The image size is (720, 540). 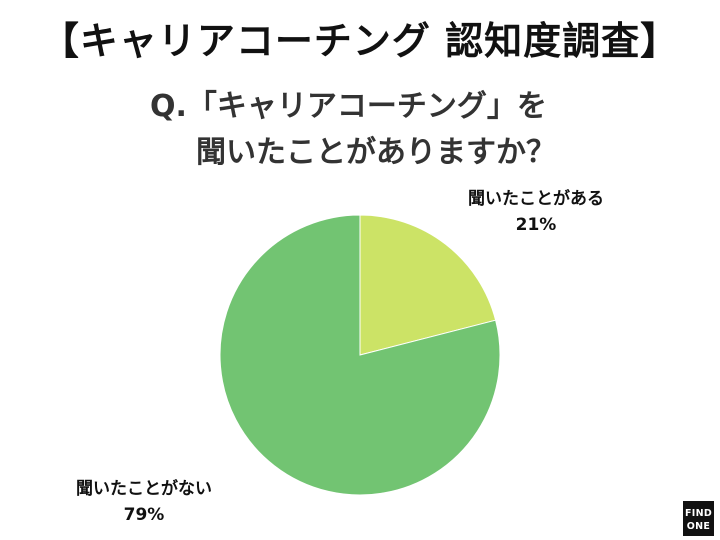 What do you see at coordinates (536, 212) in the screenshot?
I see `slice-label-heard: 聞いたことがある 21%` at bounding box center [536, 212].